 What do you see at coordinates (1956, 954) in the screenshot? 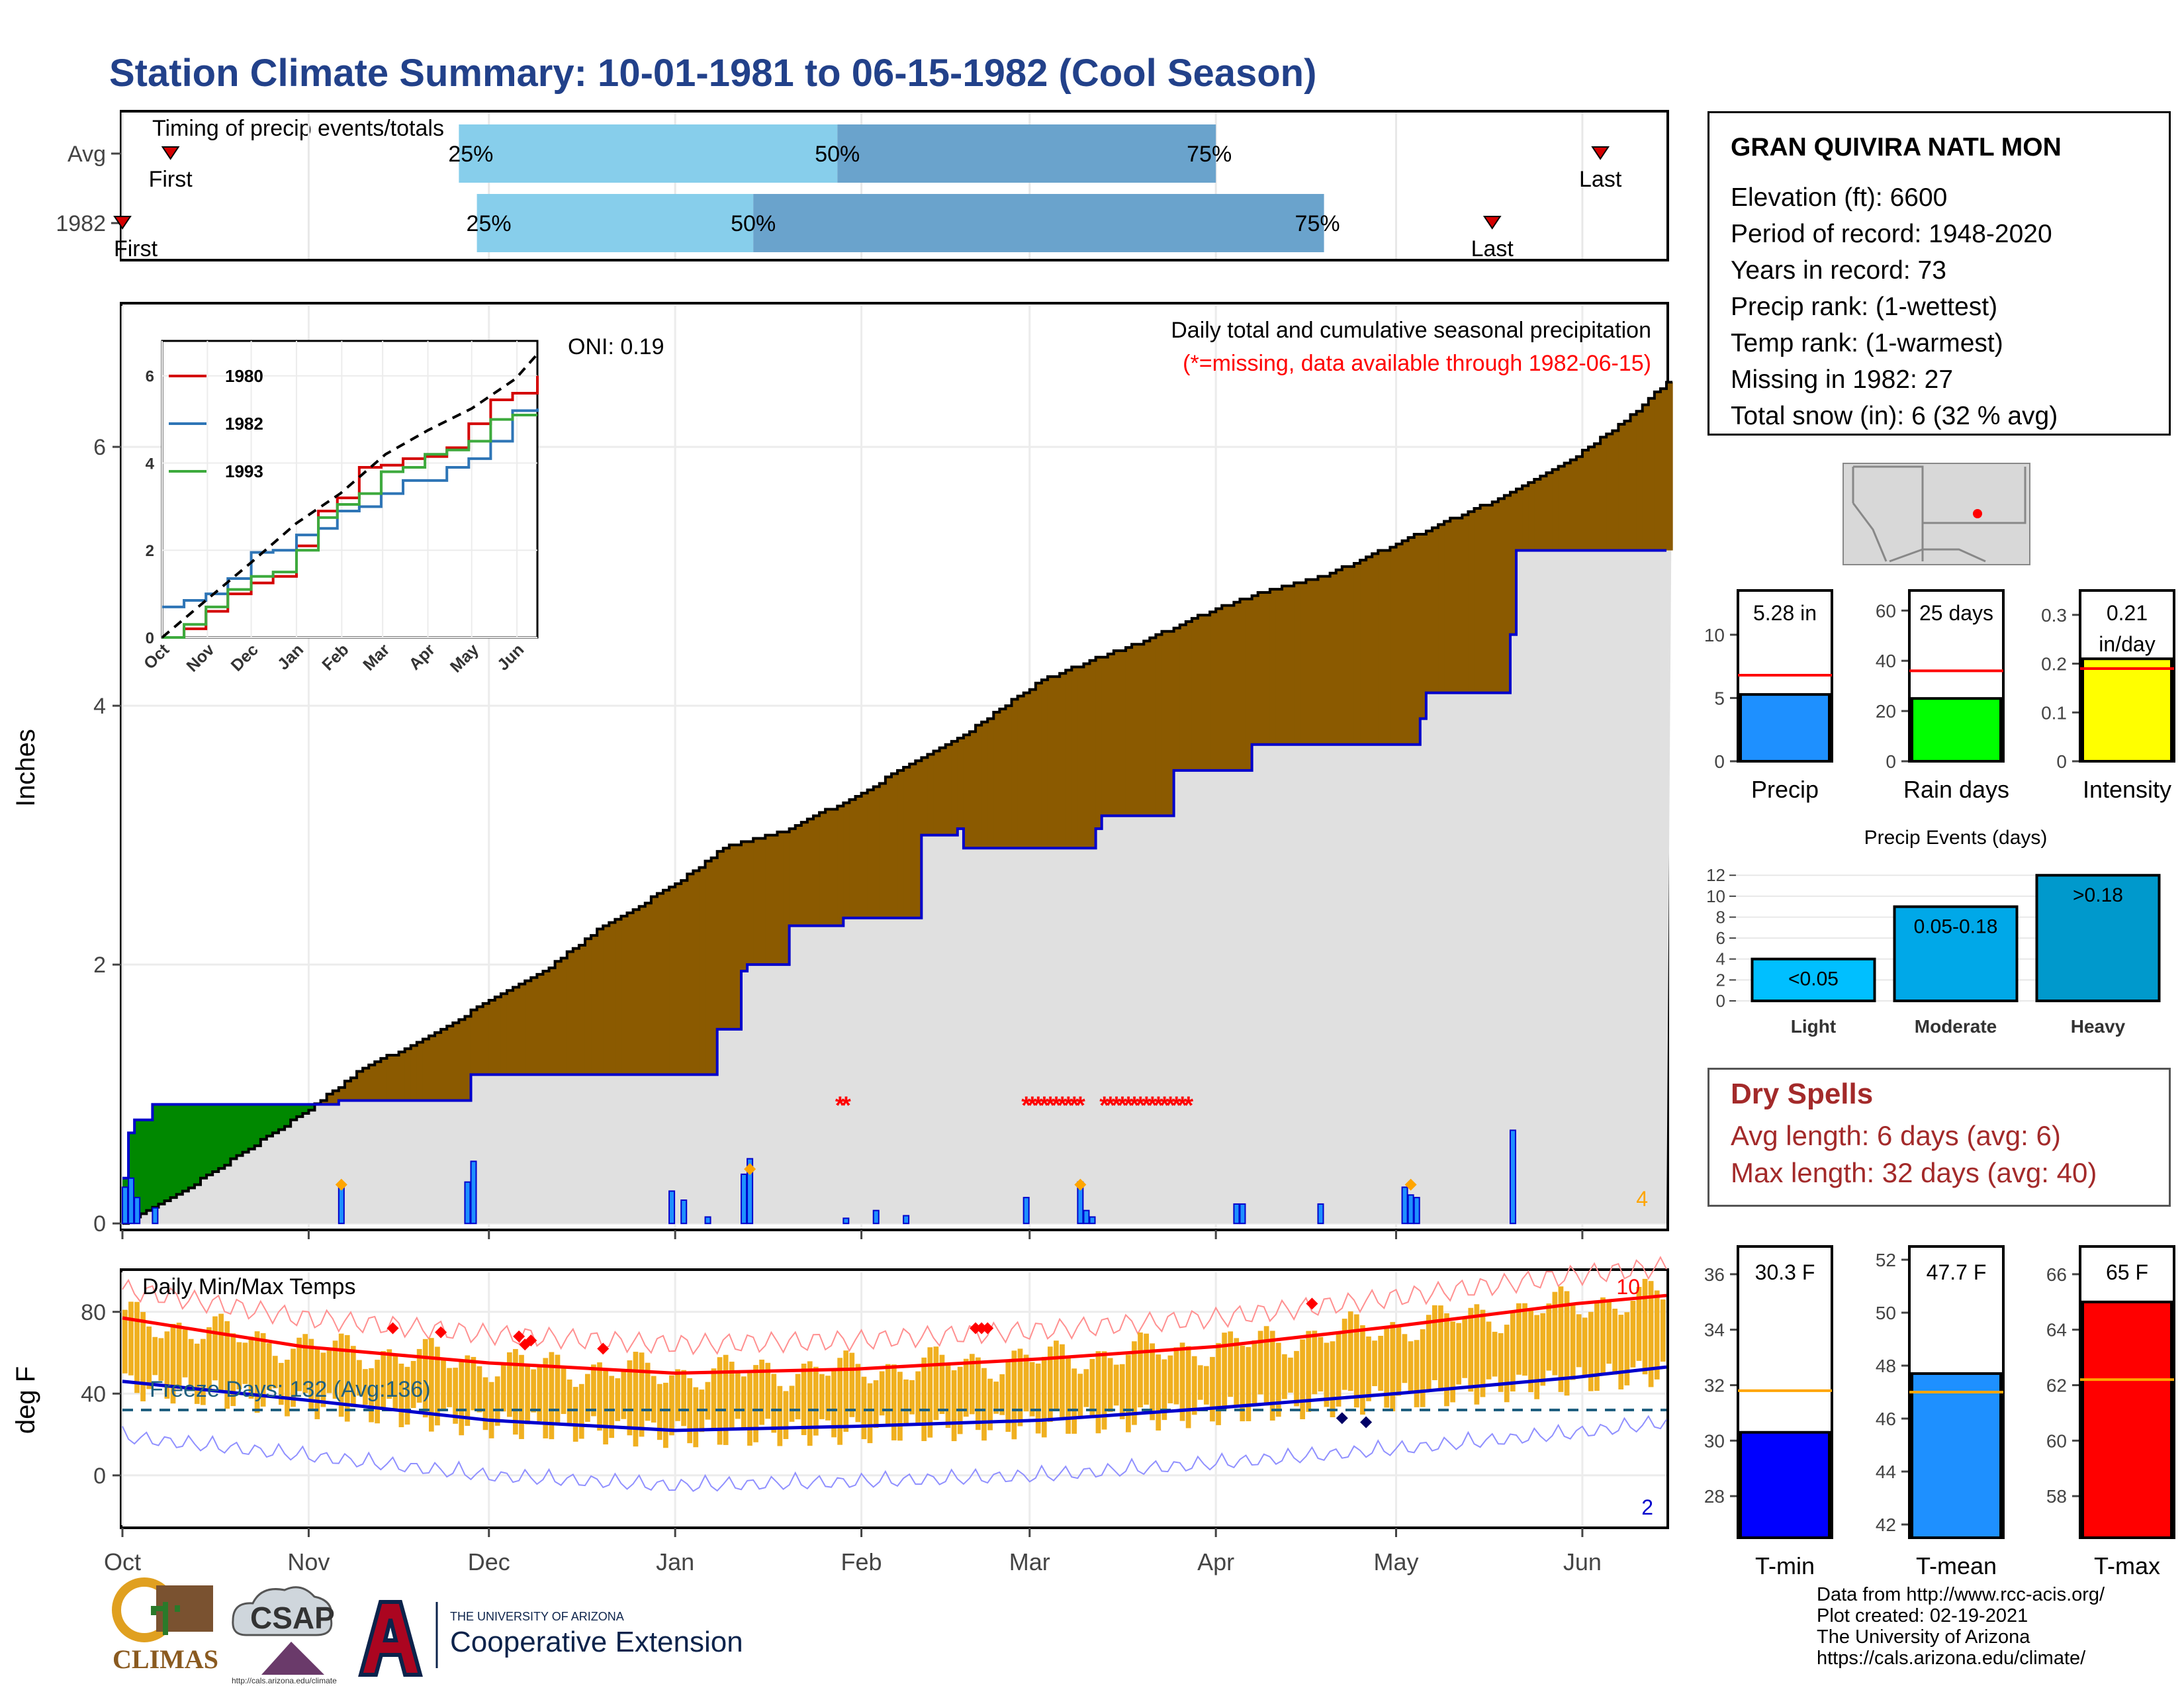
I see `events-bar-moderate` at bounding box center [1956, 954].